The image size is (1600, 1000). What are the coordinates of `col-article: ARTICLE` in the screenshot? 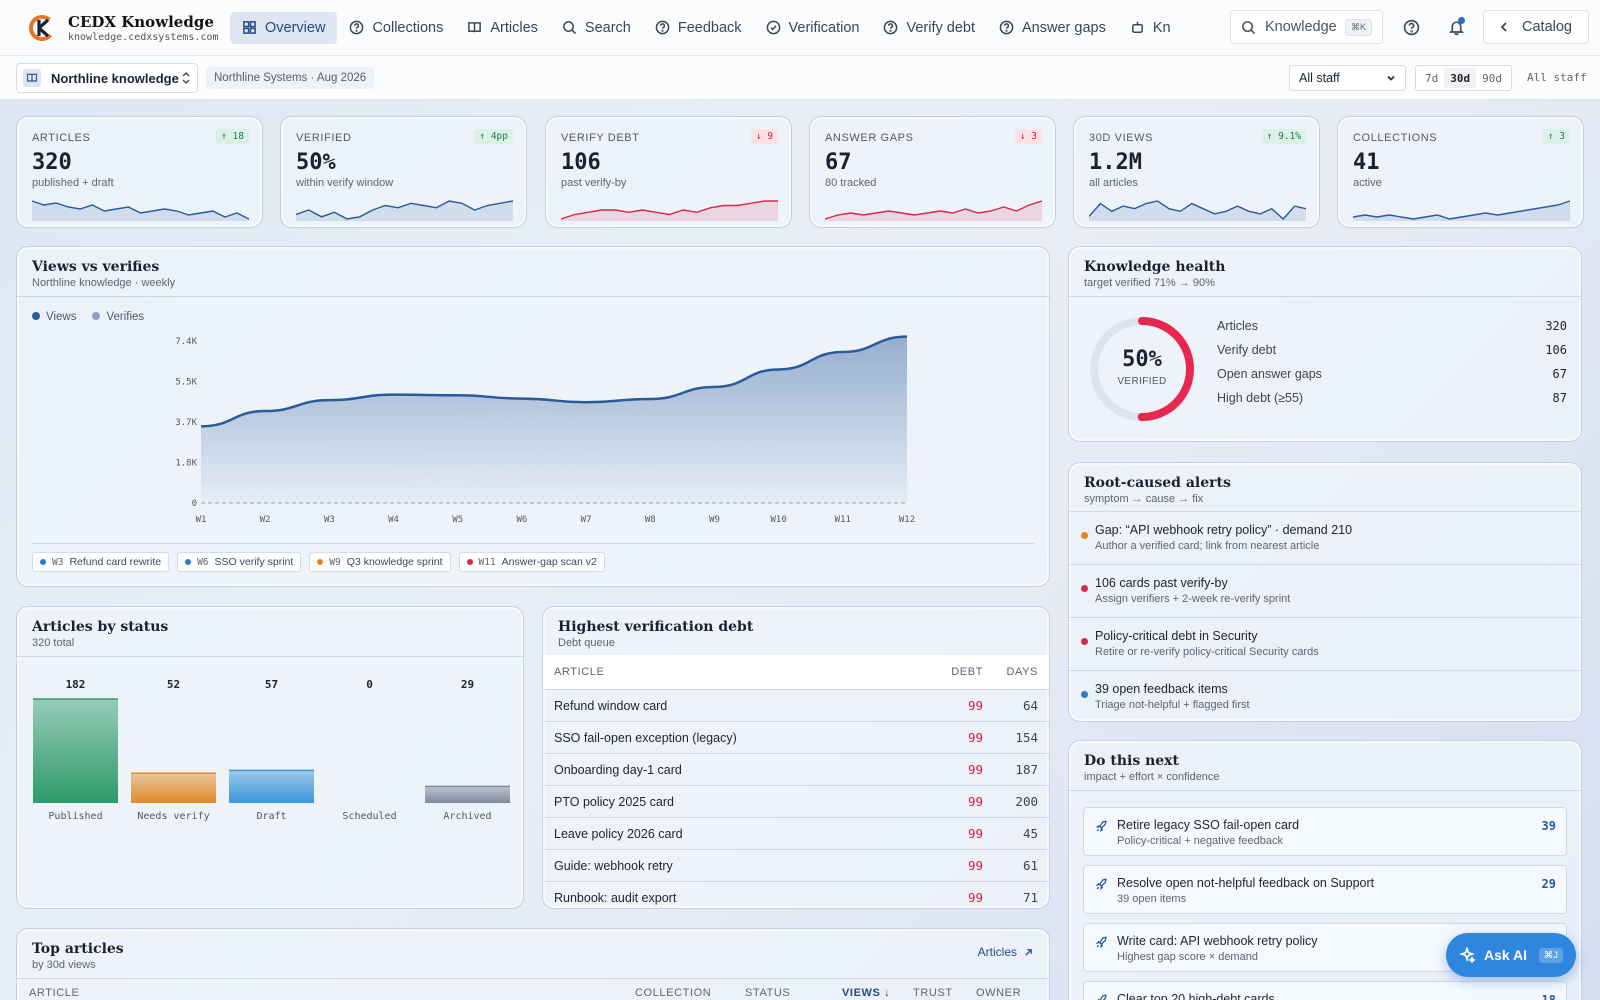 It's located at (579, 672).